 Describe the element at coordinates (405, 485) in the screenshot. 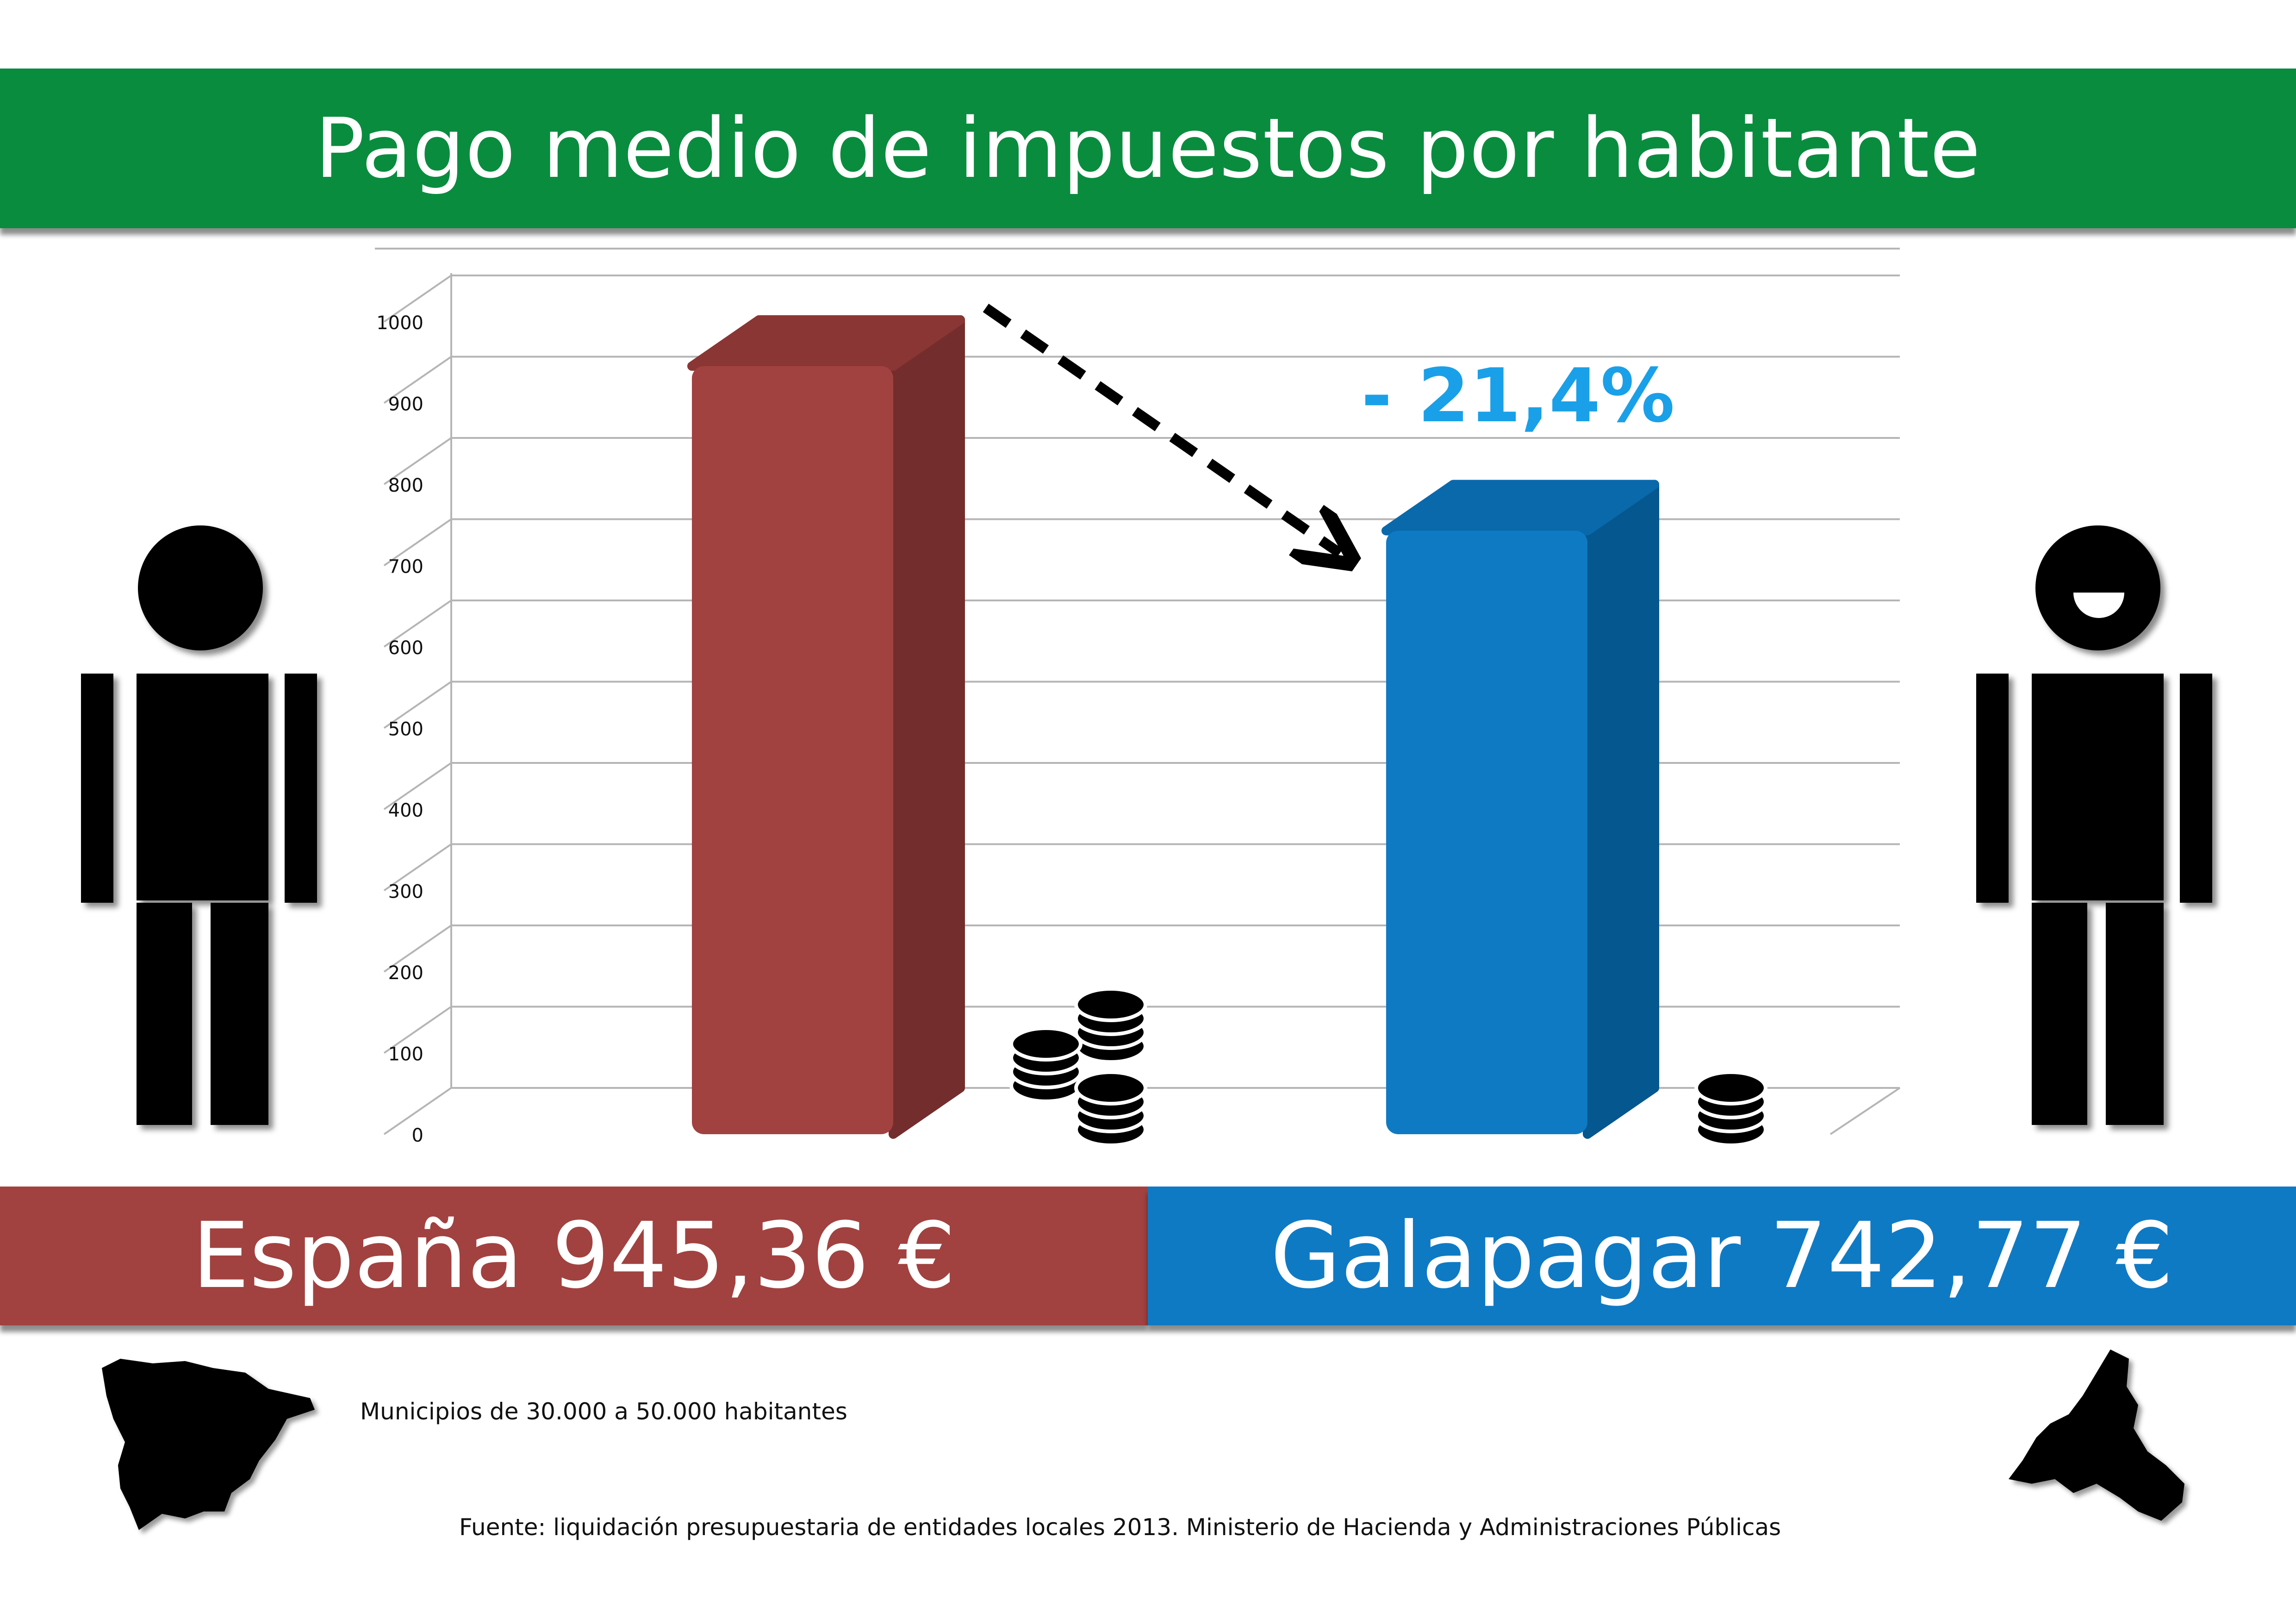

I see `y-tick-label: 800` at that location.